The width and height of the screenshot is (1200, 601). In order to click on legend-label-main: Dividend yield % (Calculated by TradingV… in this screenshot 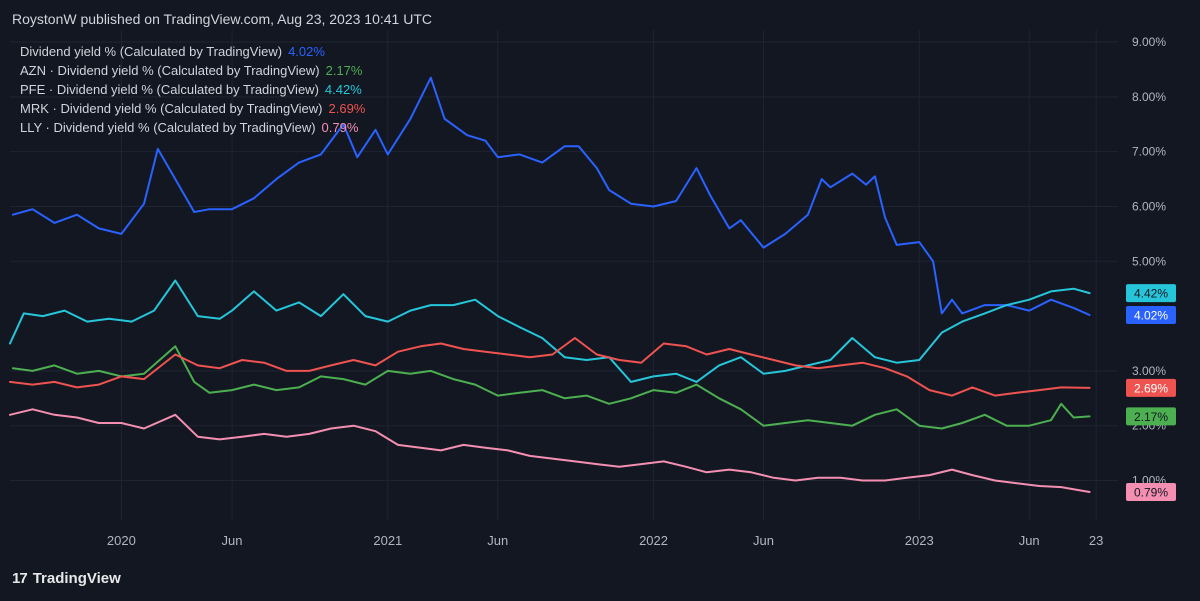, I will do `click(151, 51)`.